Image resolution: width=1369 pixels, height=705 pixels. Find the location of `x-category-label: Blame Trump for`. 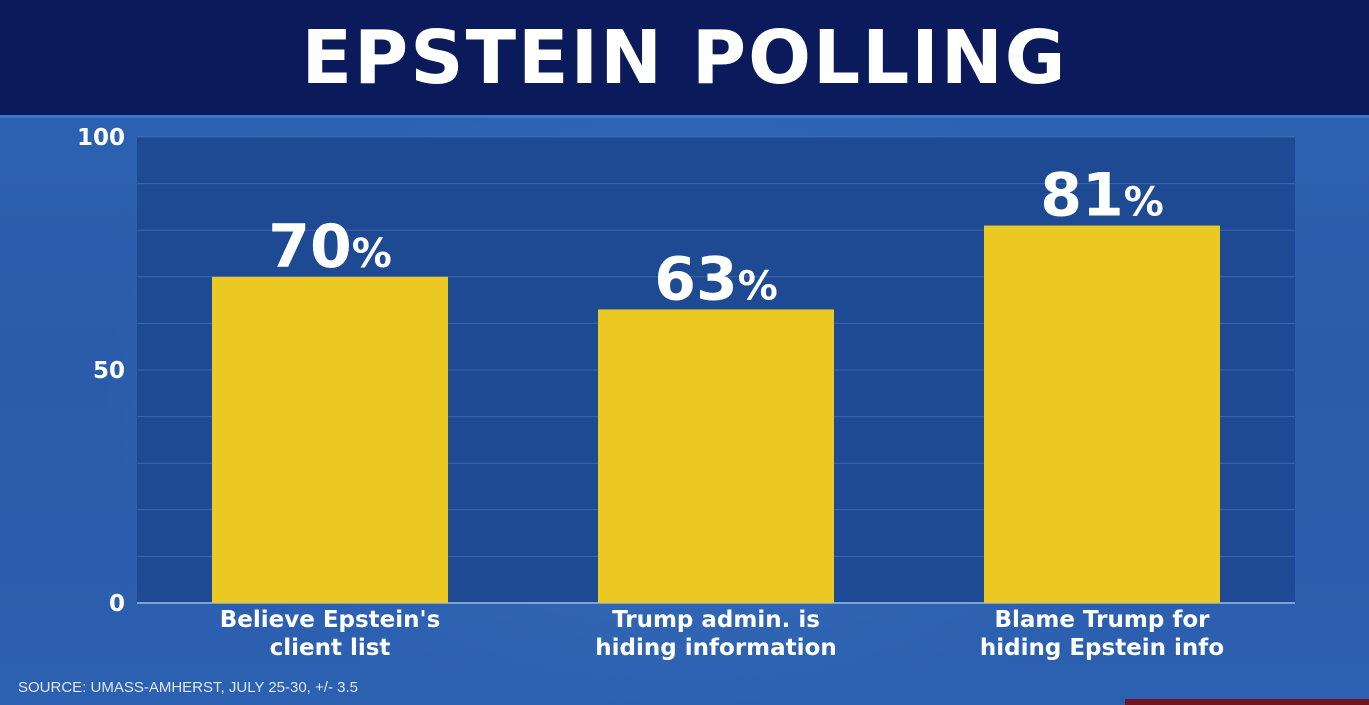

x-category-label: Blame Trump for is located at coordinates (1103, 620).